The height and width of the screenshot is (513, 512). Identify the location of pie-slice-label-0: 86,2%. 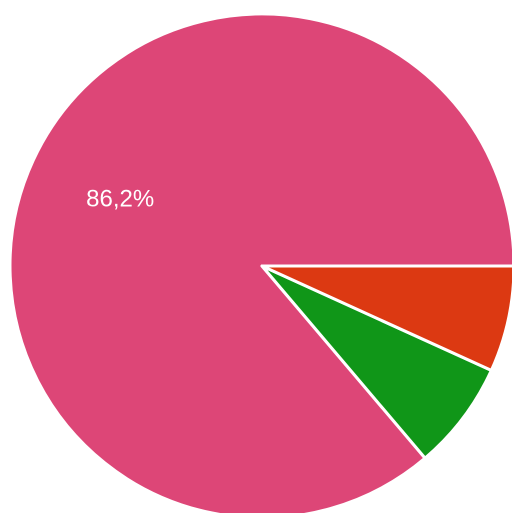
(120, 199).